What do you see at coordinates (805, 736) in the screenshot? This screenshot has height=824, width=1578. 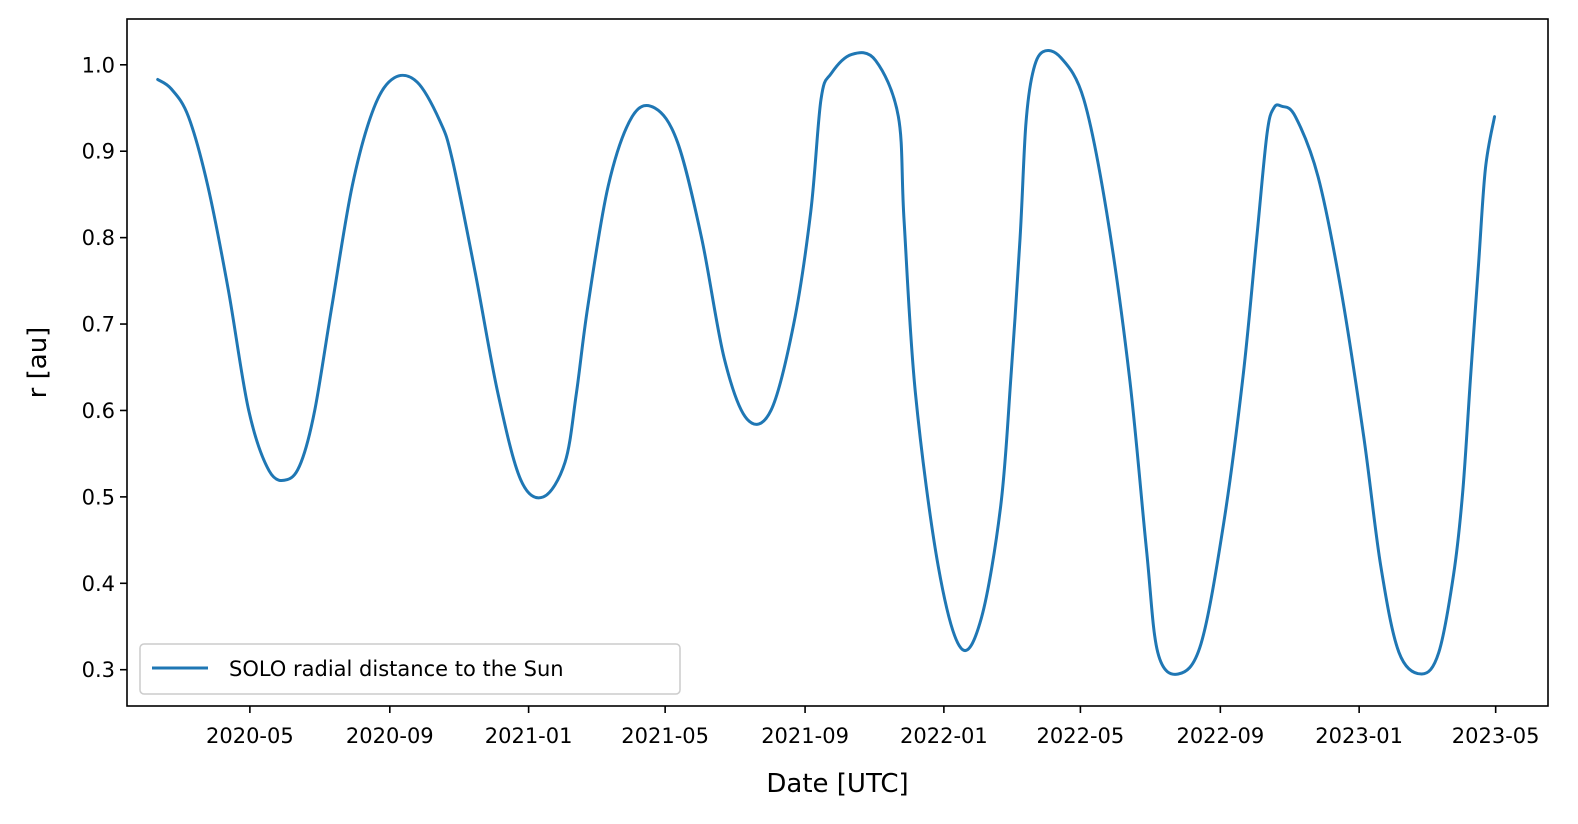 I see `x-tick-label: 2021-09` at bounding box center [805, 736].